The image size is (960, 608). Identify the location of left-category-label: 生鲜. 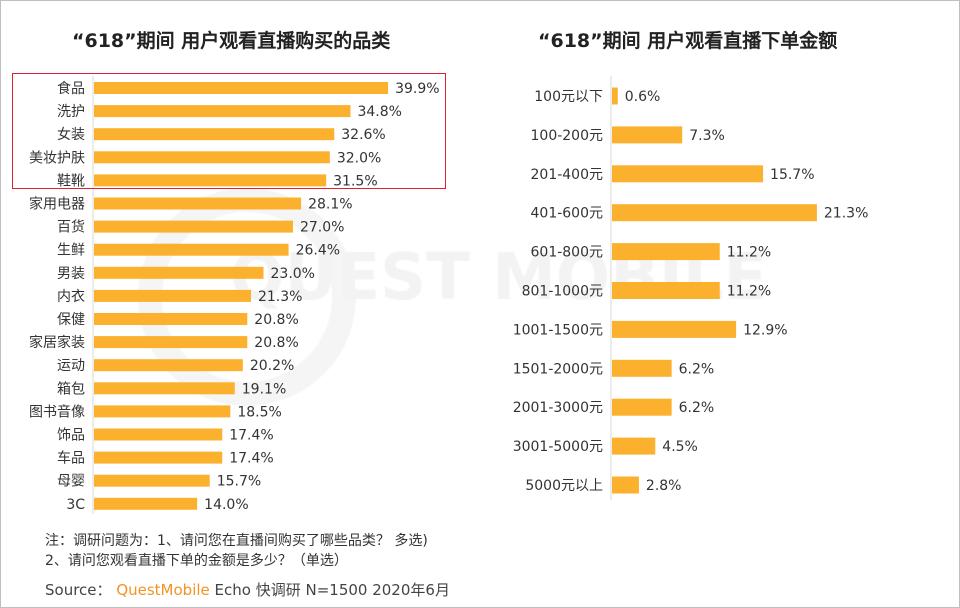
(71, 251).